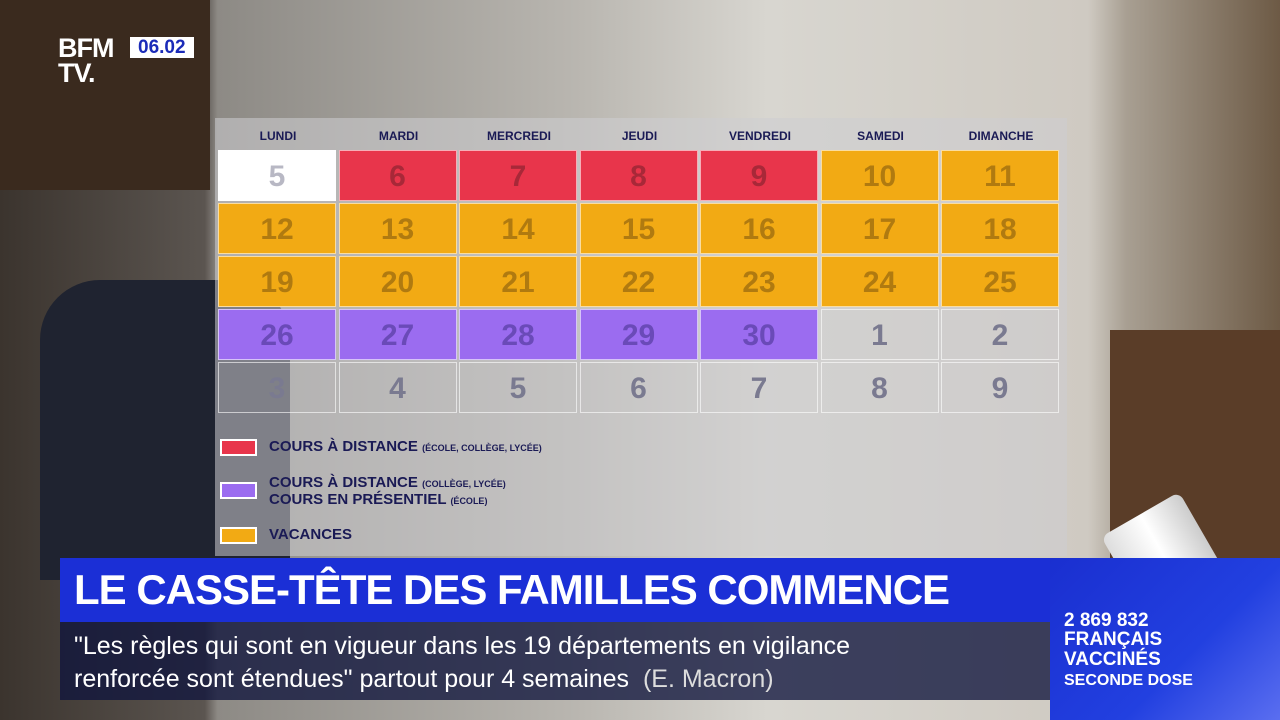 Image resolution: width=1280 pixels, height=720 pixels. I want to click on calendar-day-cell: 16, so click(759, 228).